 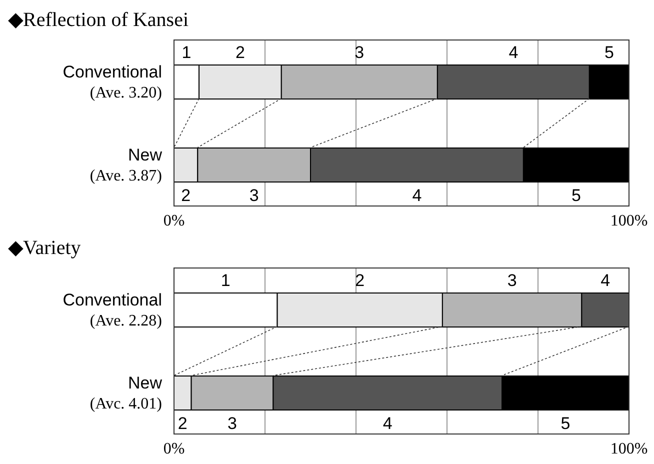 I want to click on text: (Ave. 3.20), so click(x=126, y=93).